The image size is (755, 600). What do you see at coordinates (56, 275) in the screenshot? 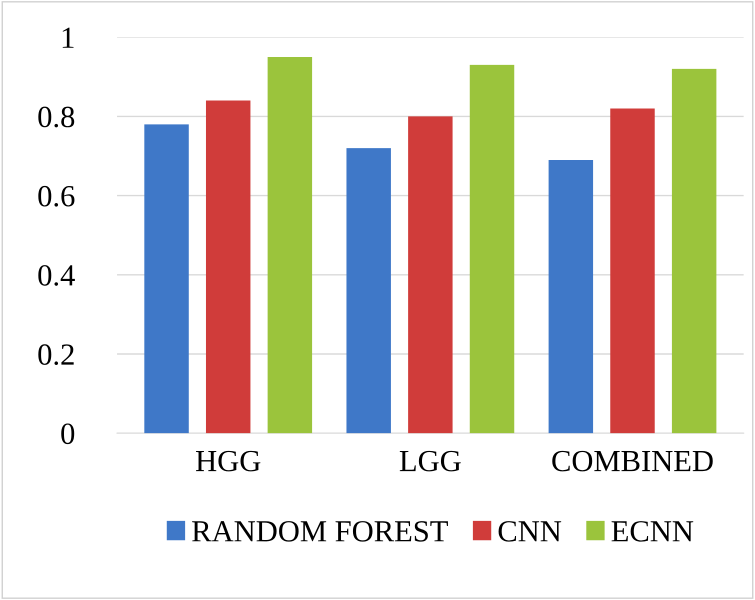
I see `y-tick-label: 0.4` at bounding box center [56, 275].